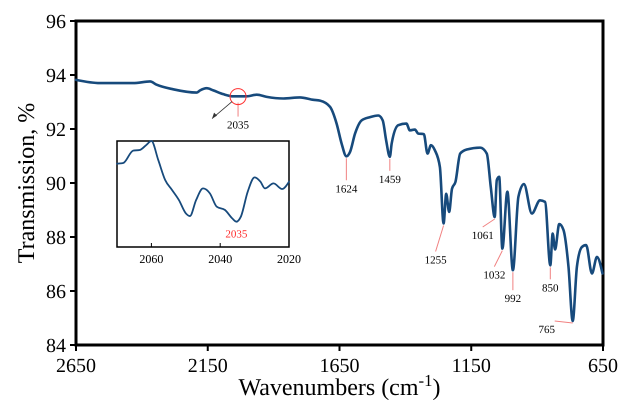  Describe the element at coordinates (56, 22) in the screenshot. I see `y-tick-label: 96` at that location.